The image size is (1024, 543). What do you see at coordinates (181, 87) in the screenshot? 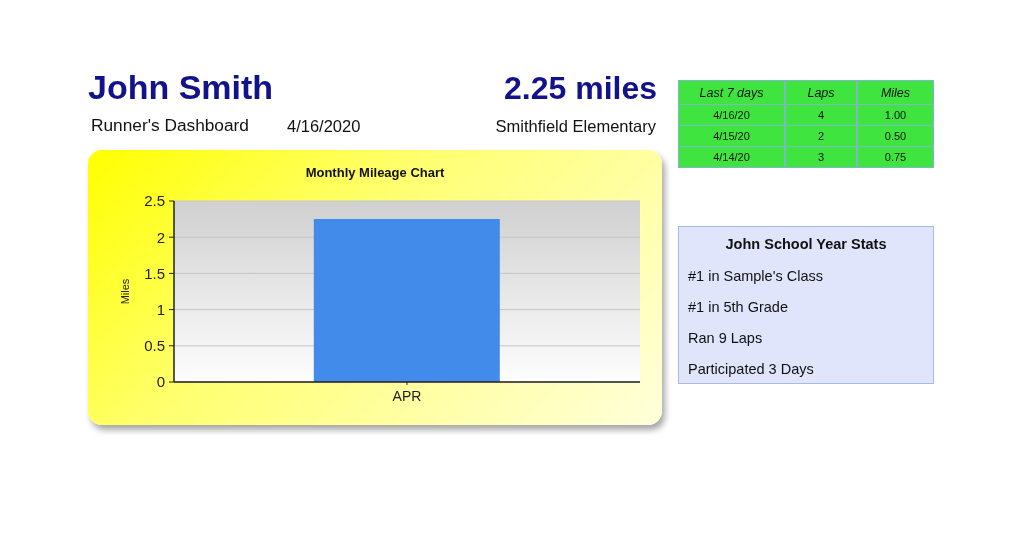
I see `text: John Smith` at bounding box center [181, 87].